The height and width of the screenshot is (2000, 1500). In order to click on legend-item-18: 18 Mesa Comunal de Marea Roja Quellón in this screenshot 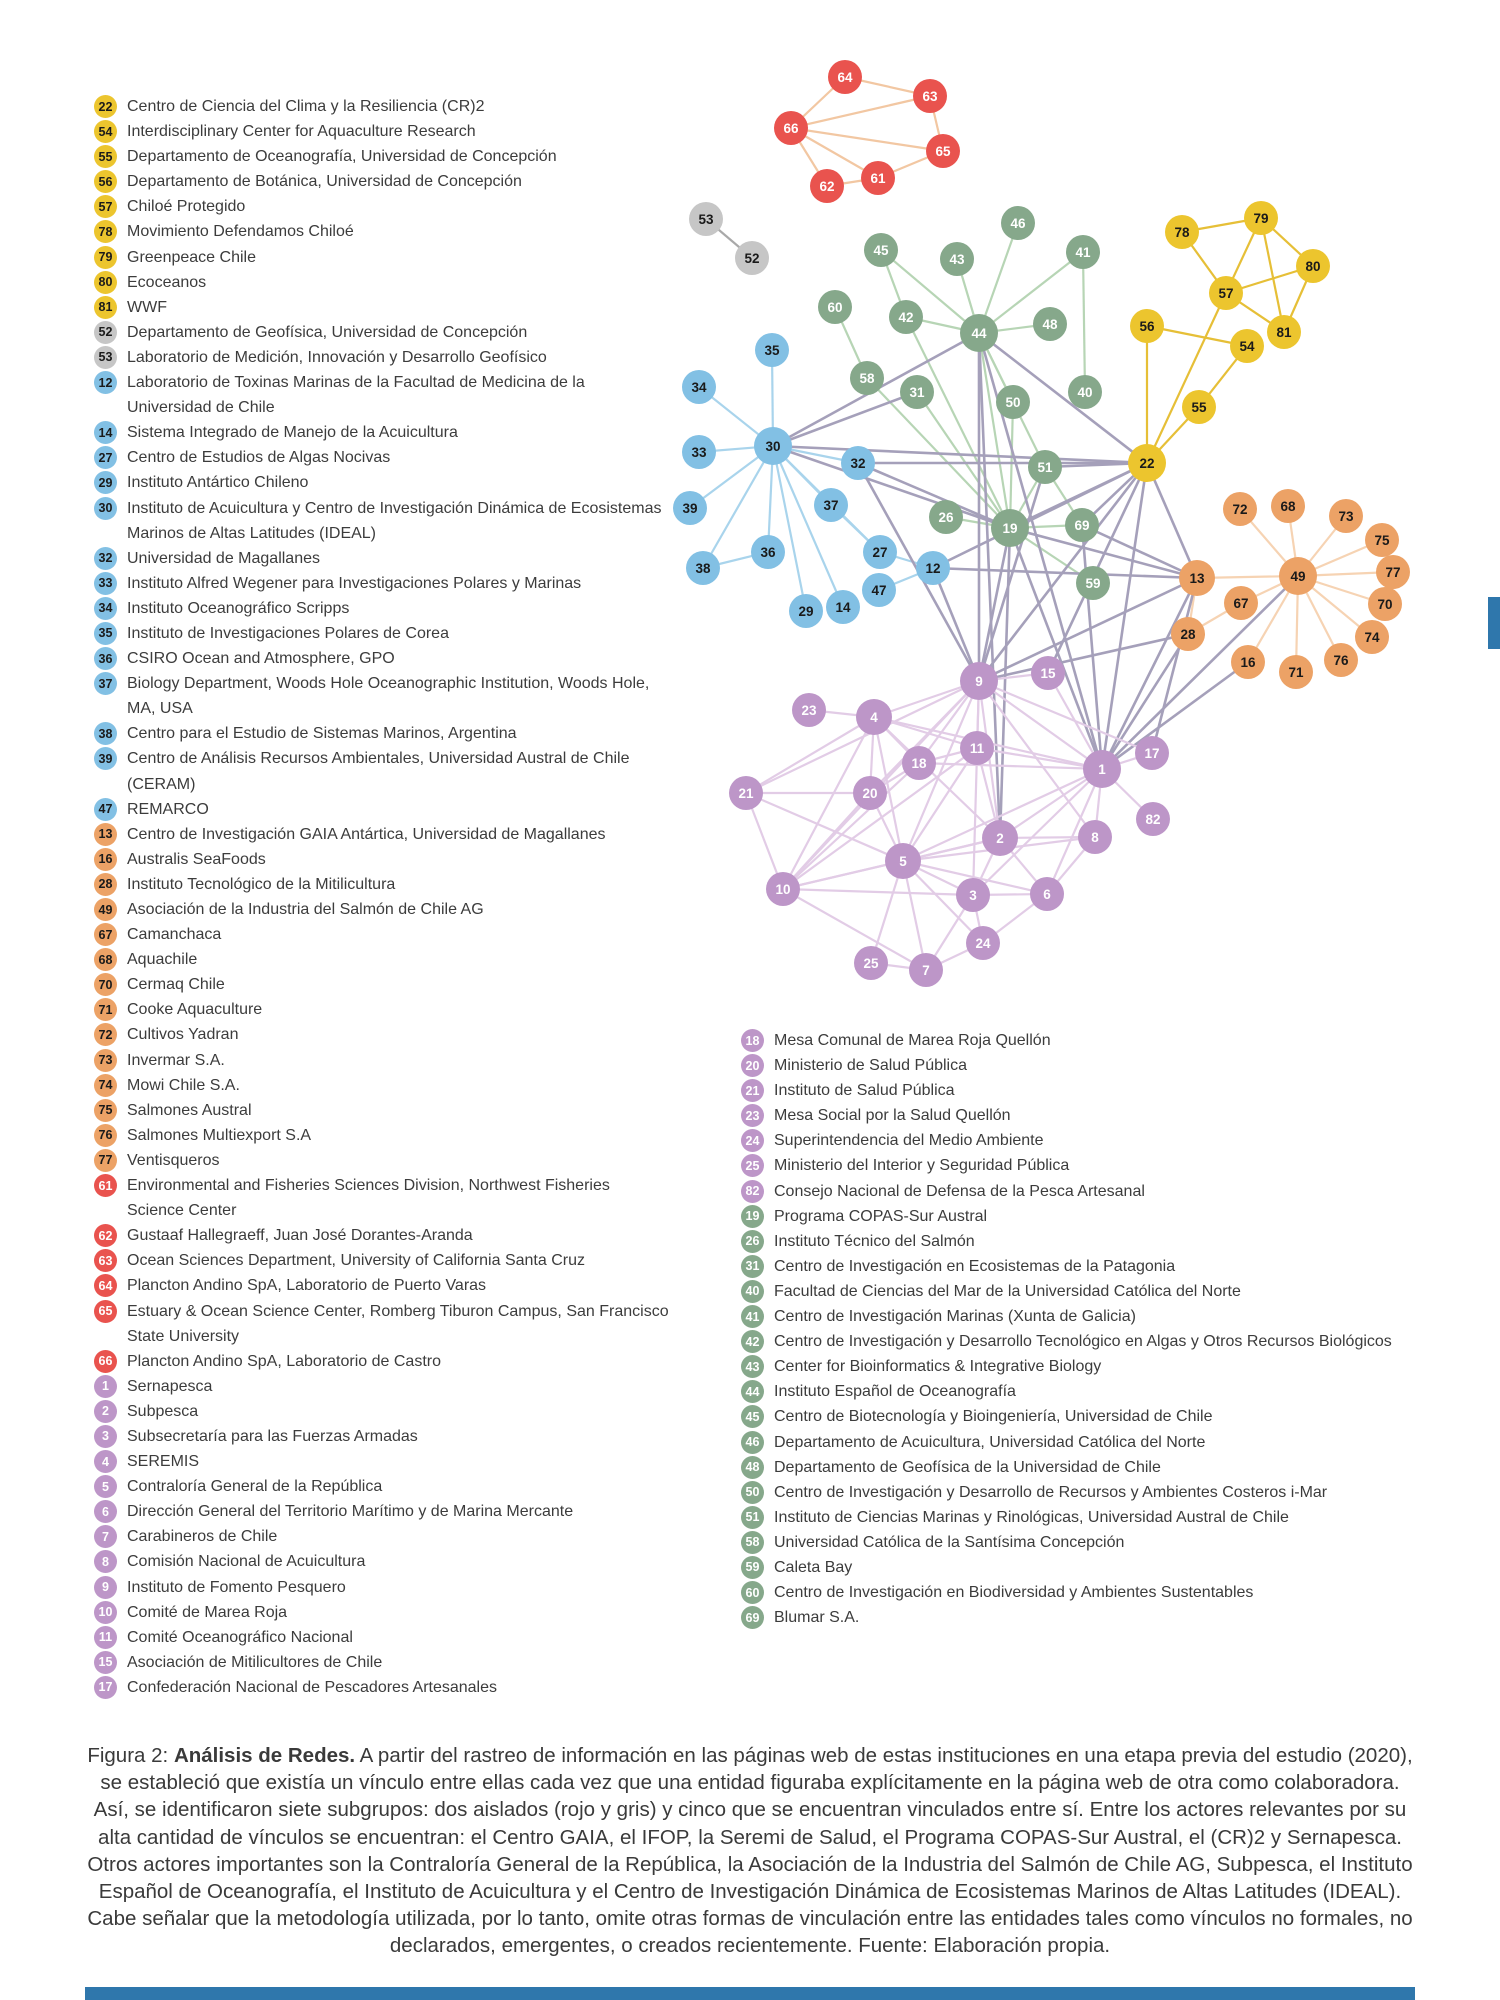, I will do `click(1077, 1040)`.